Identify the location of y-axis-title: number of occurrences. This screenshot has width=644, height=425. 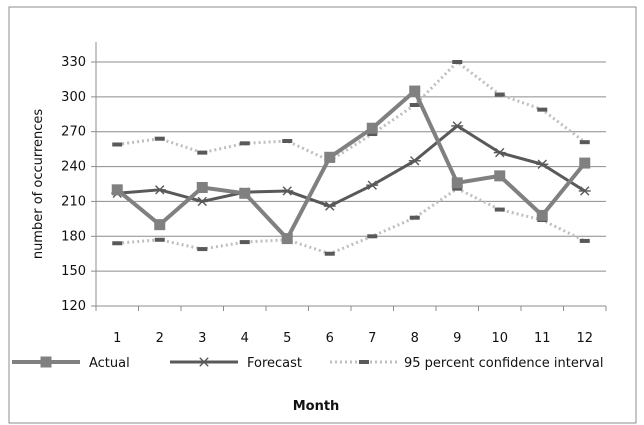
(38, 184).